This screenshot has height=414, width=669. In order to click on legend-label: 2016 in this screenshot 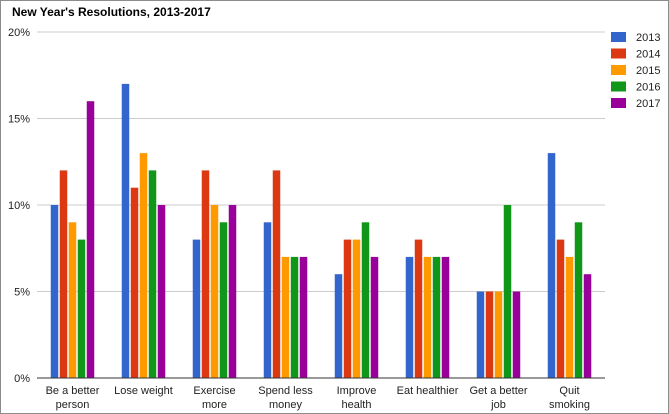, I will do `click(648, 88)`.